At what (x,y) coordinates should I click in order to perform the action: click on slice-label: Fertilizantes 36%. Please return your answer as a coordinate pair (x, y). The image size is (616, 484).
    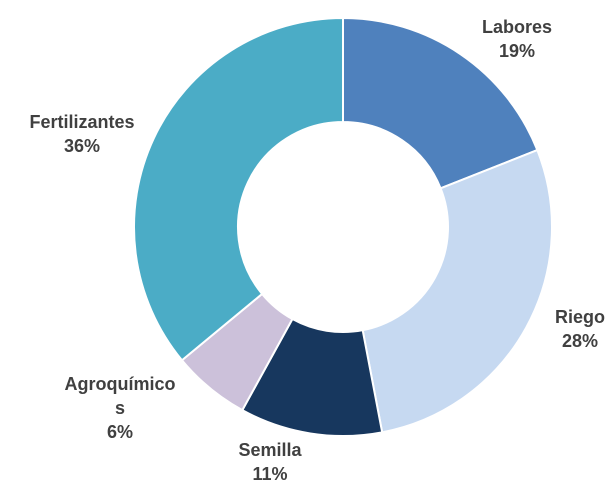
    Looking at the image, I should click on (82, 134).